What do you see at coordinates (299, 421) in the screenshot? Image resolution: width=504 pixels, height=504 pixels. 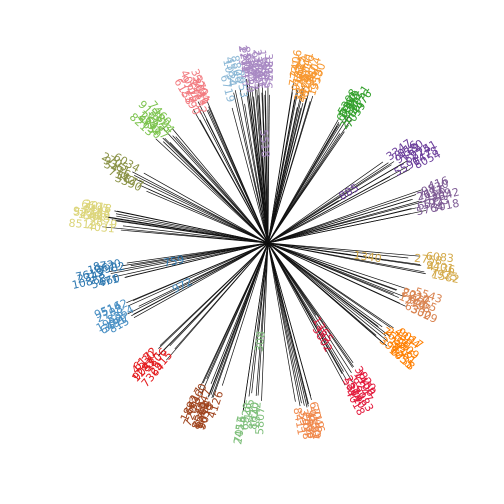 I see `tip-label: 8411` at bounding box center [299, 421].